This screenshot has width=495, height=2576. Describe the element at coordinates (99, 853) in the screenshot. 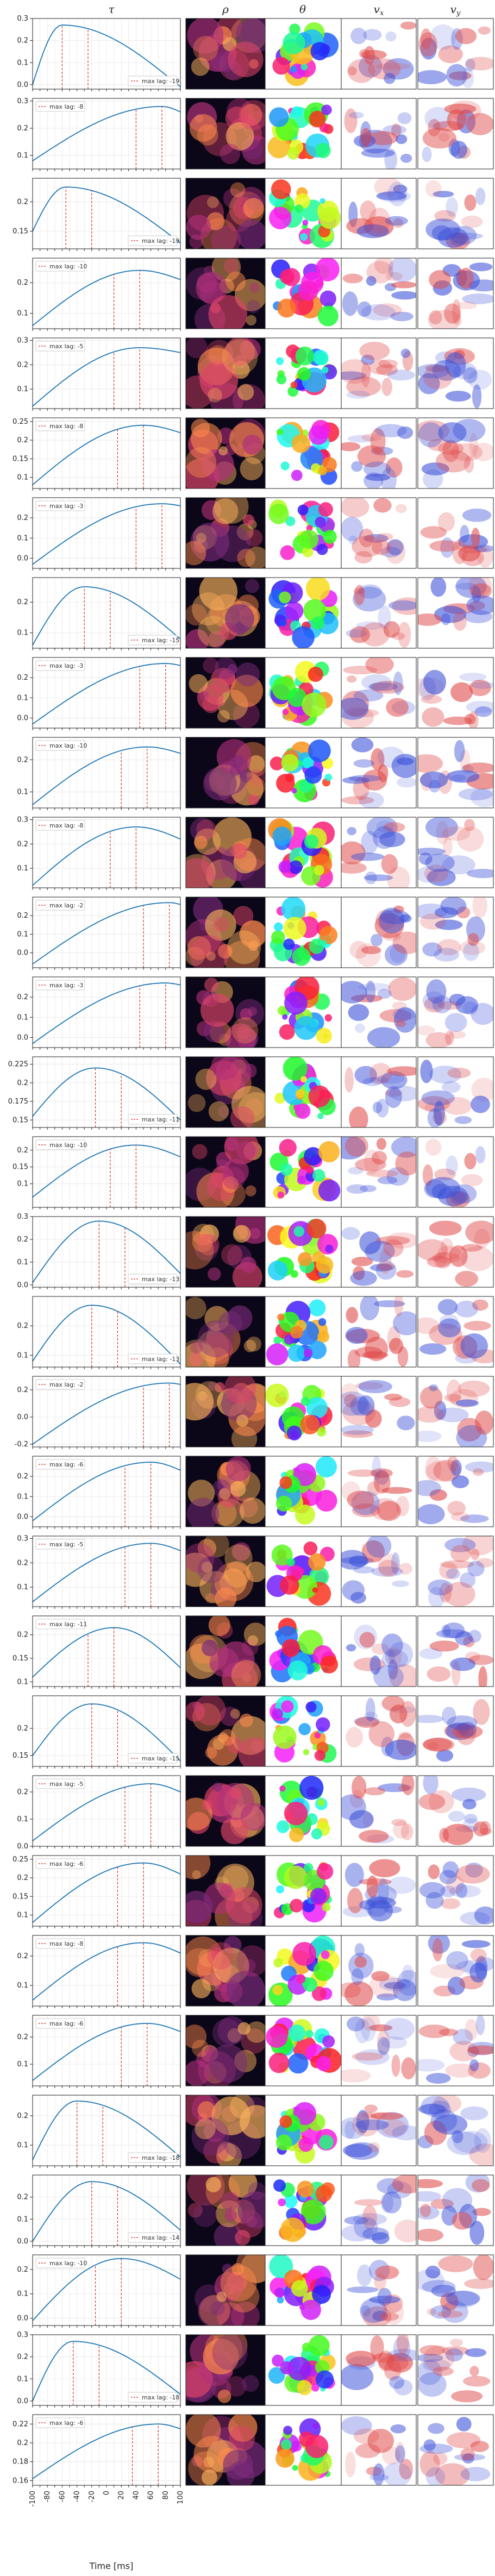

I see `tau-panel: 0.1 0.2 0.3 max lag: -8` at that location.